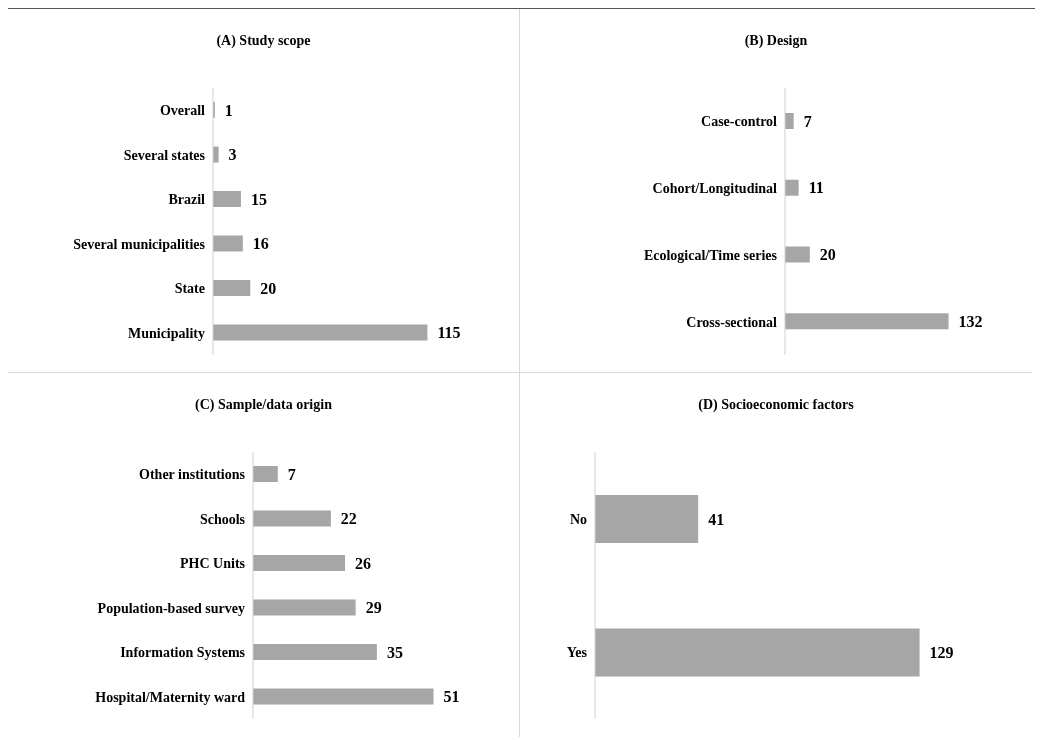 This screenshot has width=1043, height=740. Describe the element at coordinates (715, 189) in the screenshot. I see `y-tick-label: Cohort/Longitudinal` at that location.